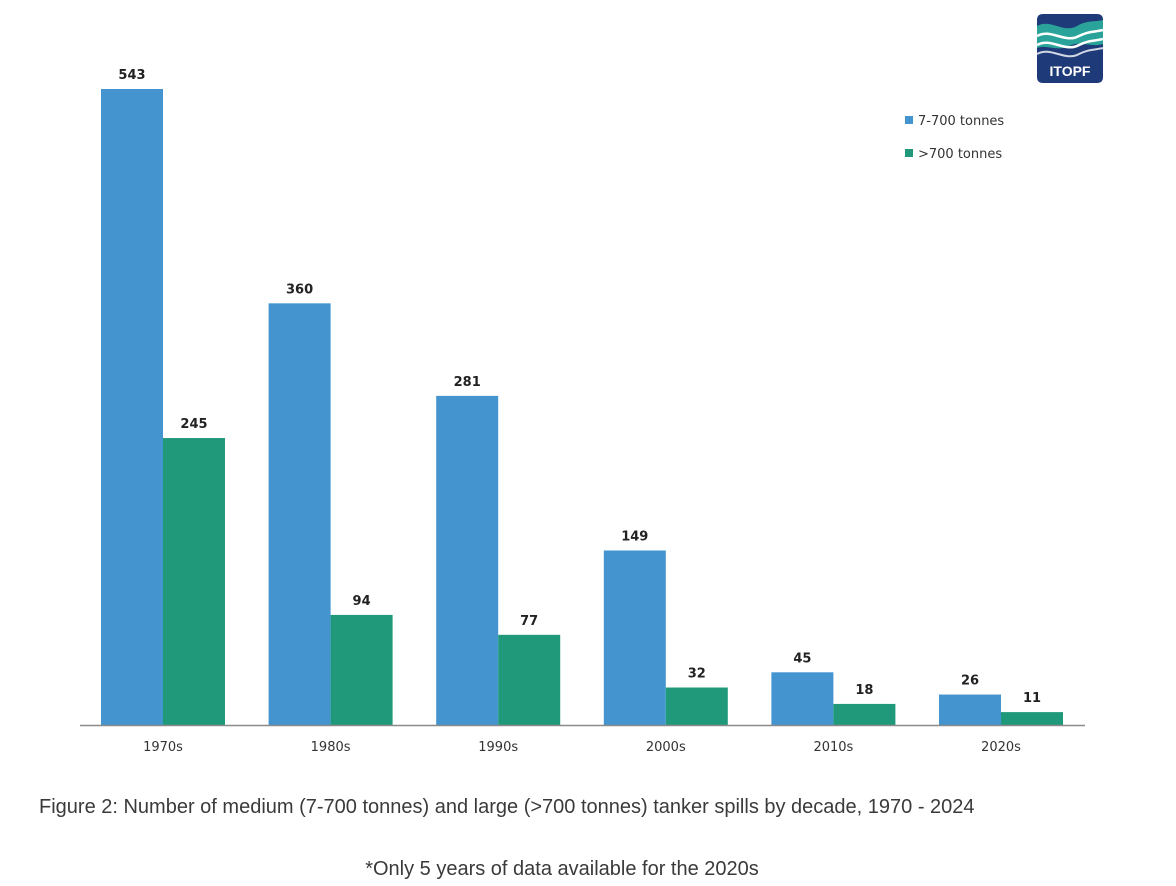 The image size is (1176, 886). What do you see at coordinates (970, 709) in the screenshot?
I see `bar-medium-2020s` at bounding box center [970, 709].